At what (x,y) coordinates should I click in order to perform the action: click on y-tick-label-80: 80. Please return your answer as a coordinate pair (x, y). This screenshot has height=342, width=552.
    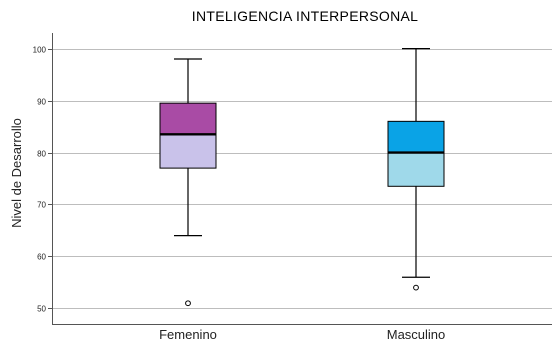
    Looking at the image, I should click on (41, 154).